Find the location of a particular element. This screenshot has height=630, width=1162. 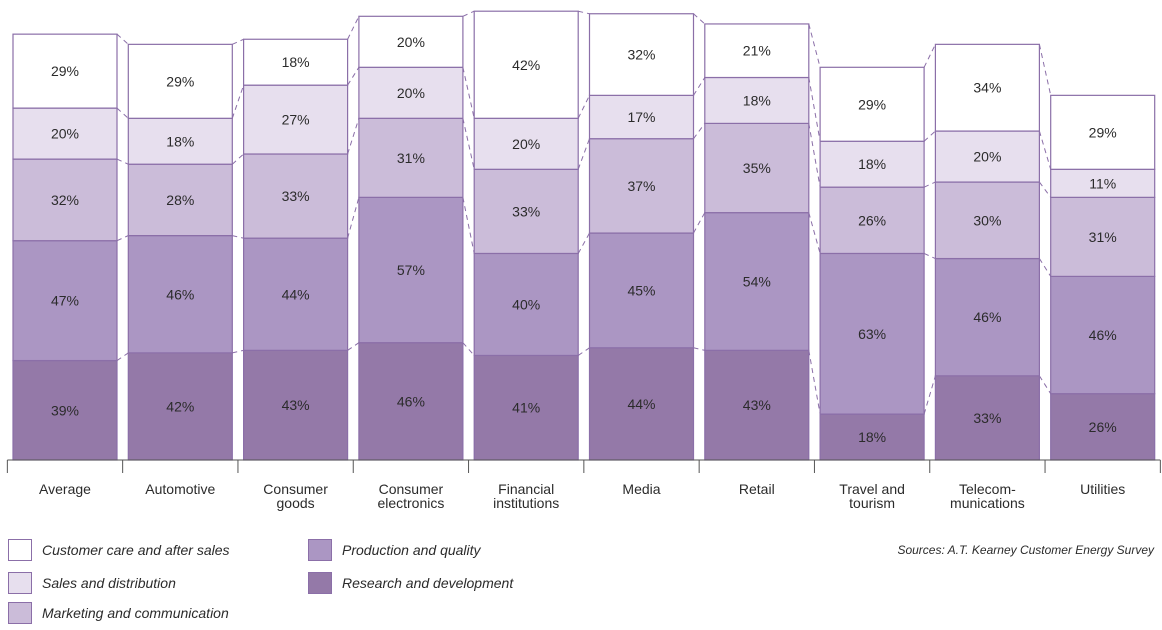

data-label: 43% is located at coordinates (757, 405).